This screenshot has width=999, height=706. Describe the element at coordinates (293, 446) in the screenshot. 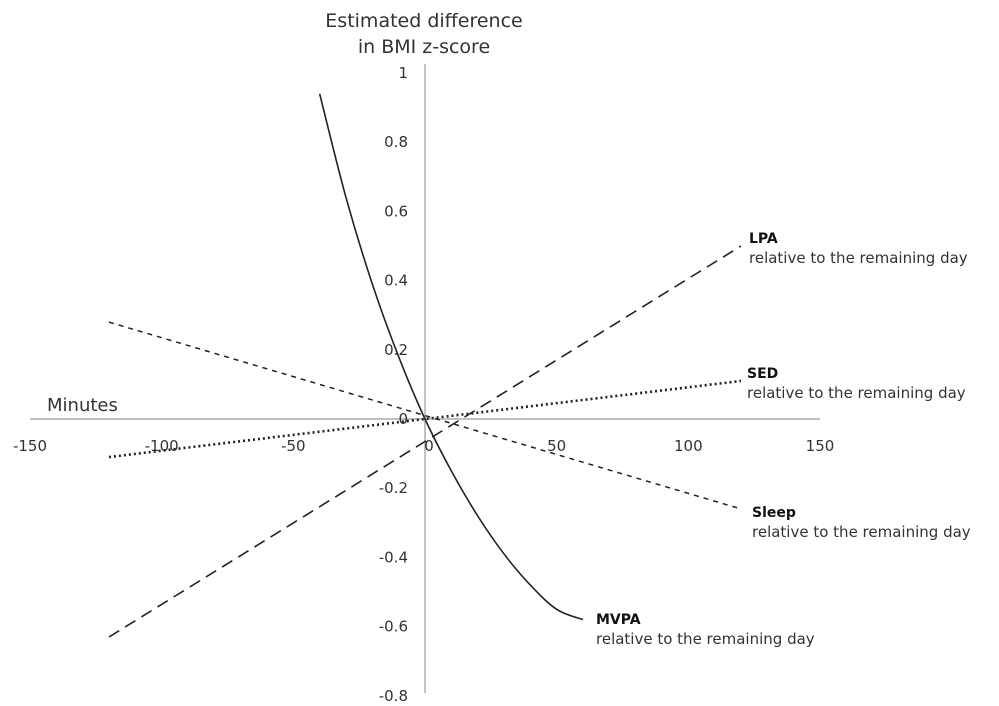

I see `x-tick-label: -50` at that location.